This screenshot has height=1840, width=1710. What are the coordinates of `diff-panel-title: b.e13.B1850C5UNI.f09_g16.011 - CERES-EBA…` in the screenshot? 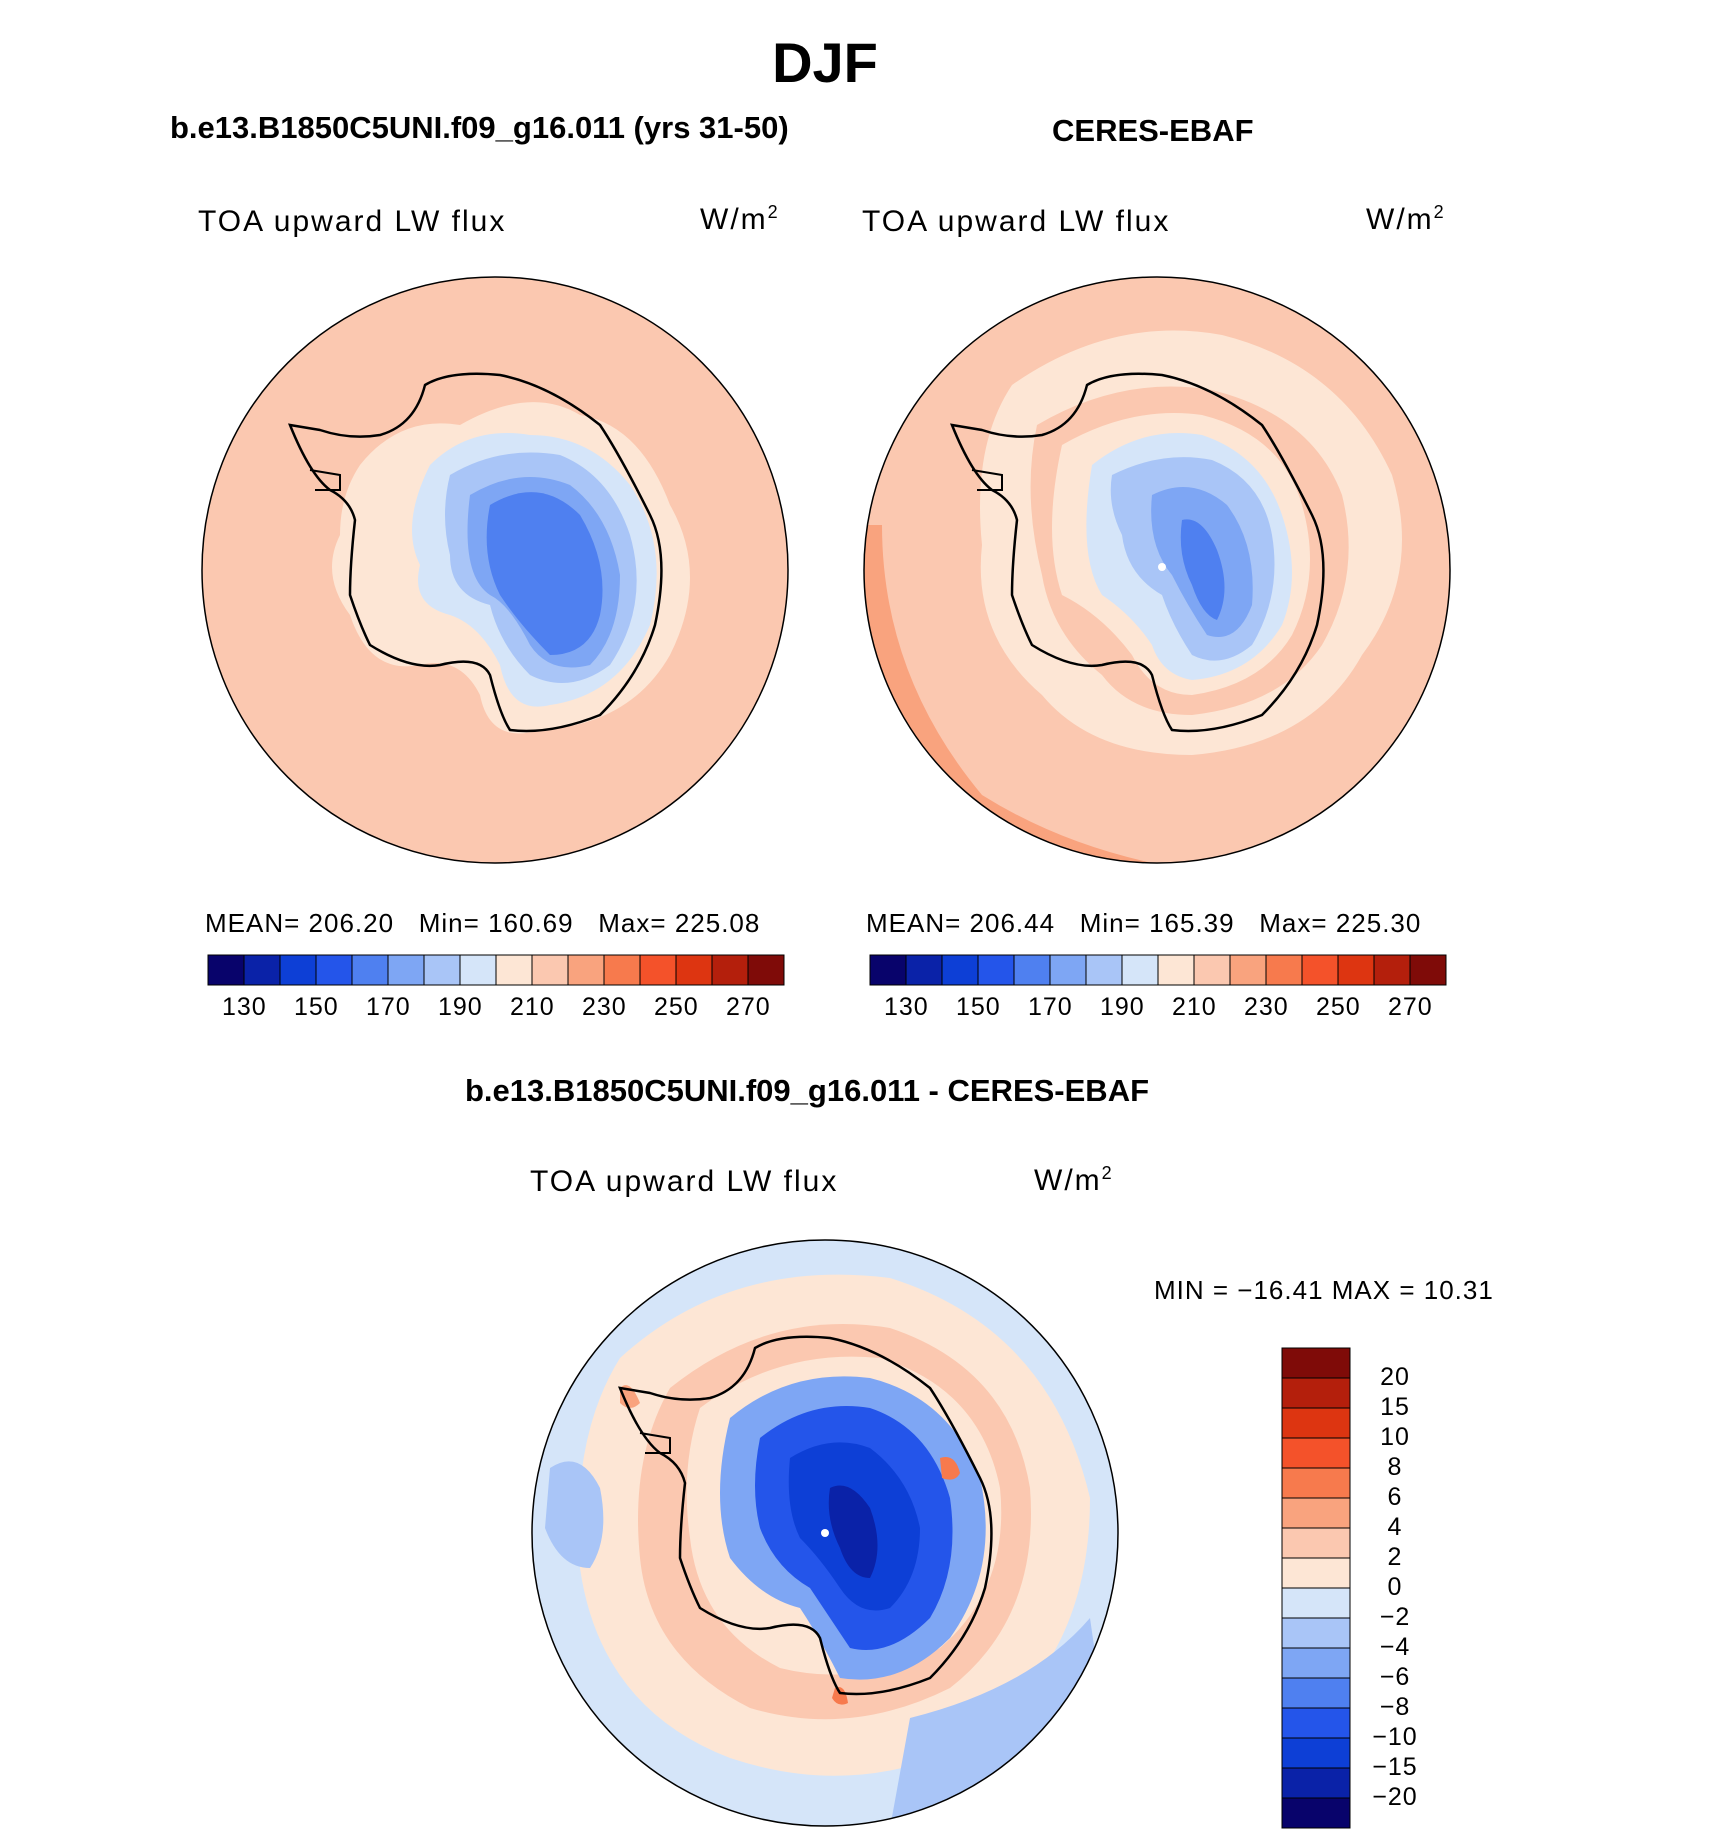 It's located at (807, 1090).